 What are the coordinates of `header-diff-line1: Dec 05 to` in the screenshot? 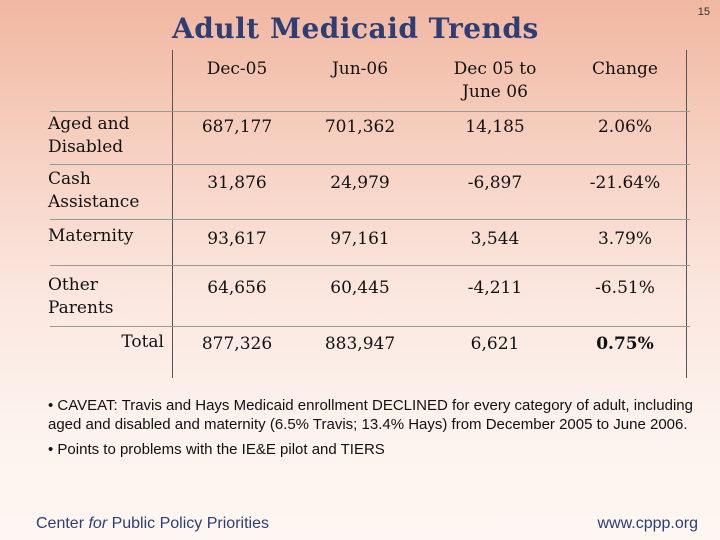 It's located at (495, 69).